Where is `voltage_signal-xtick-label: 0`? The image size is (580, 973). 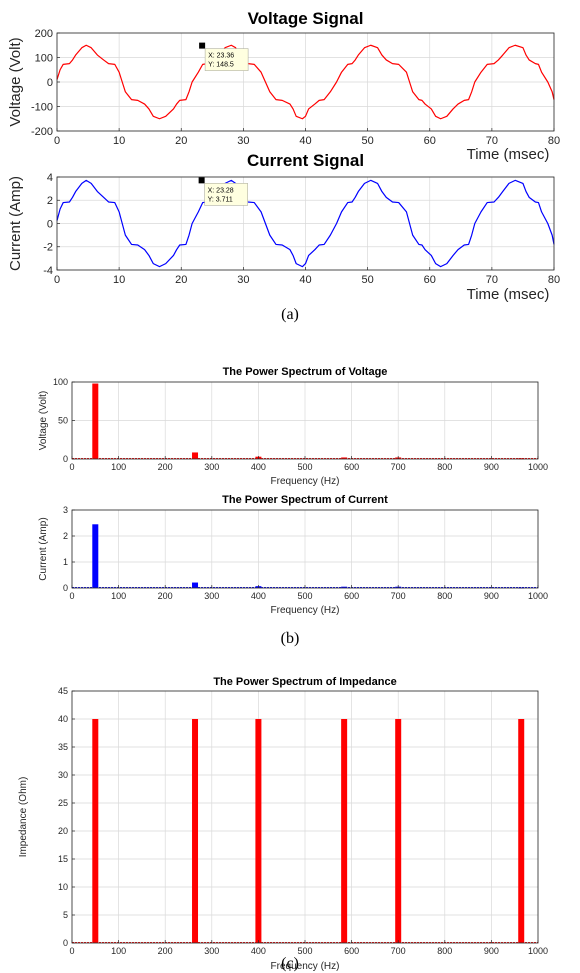
voltage_signal-xtick-label: 0 is located at coordinates (57, 141).